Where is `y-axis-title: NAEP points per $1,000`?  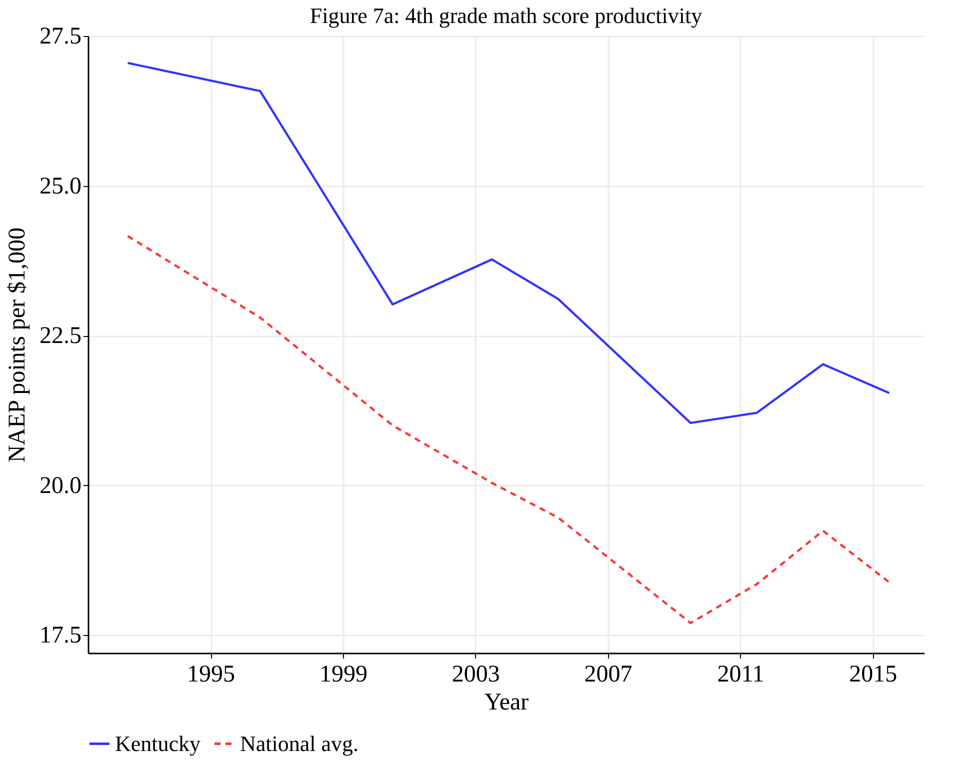 y-axis-title: NAEP points per $1,000 is located at coordinates (17, 345).